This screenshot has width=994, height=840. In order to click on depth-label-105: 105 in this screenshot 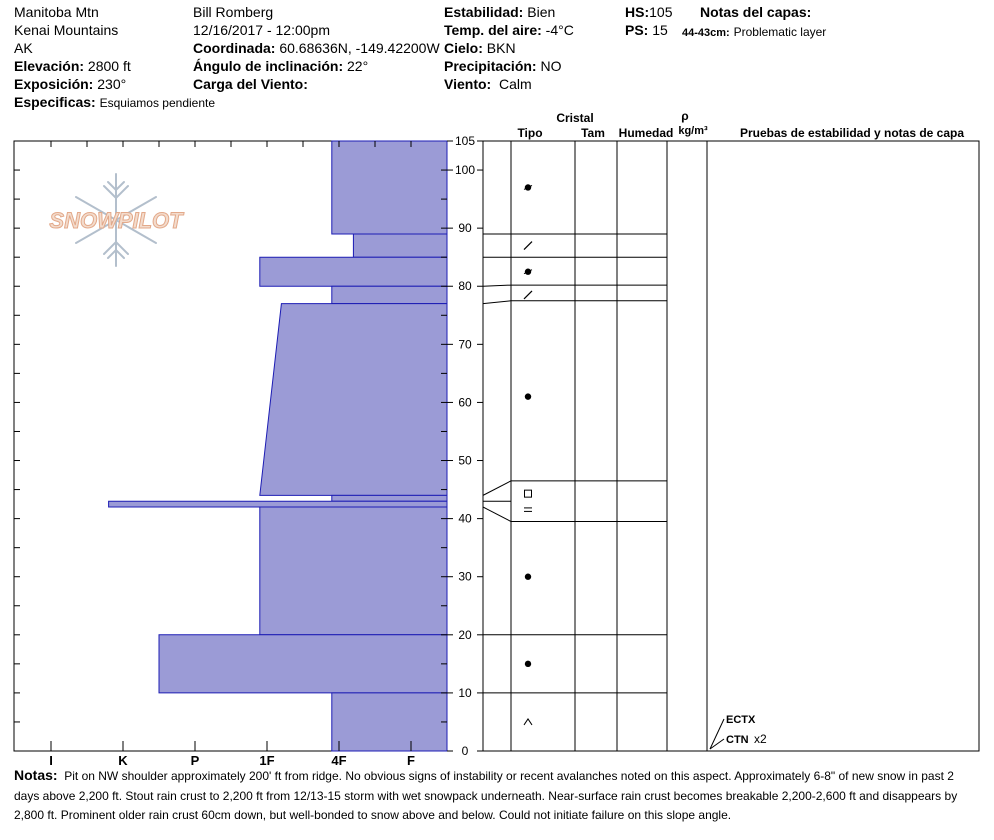, I will do `click(465, 141)`.